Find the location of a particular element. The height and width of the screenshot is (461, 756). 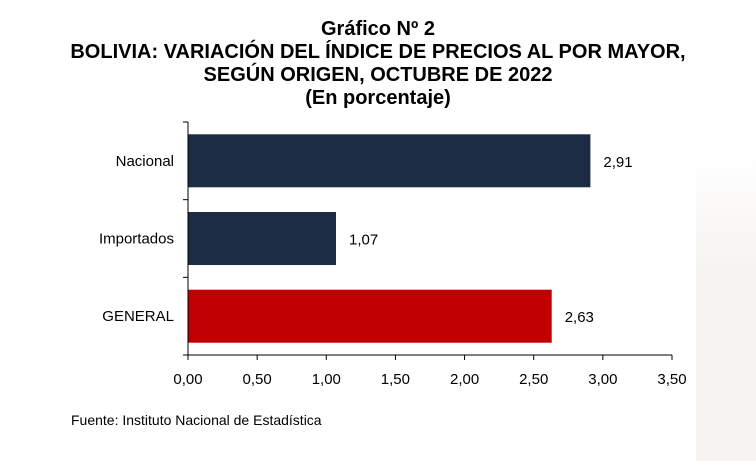

category-label-importados: Importados is located at coordinates (136, 239).